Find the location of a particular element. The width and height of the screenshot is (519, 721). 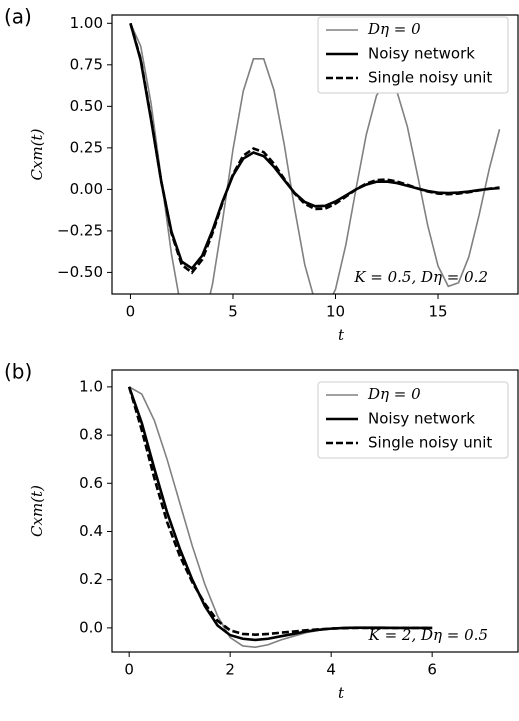

x-tick-label: 5 is located at coordinates (233, 312).